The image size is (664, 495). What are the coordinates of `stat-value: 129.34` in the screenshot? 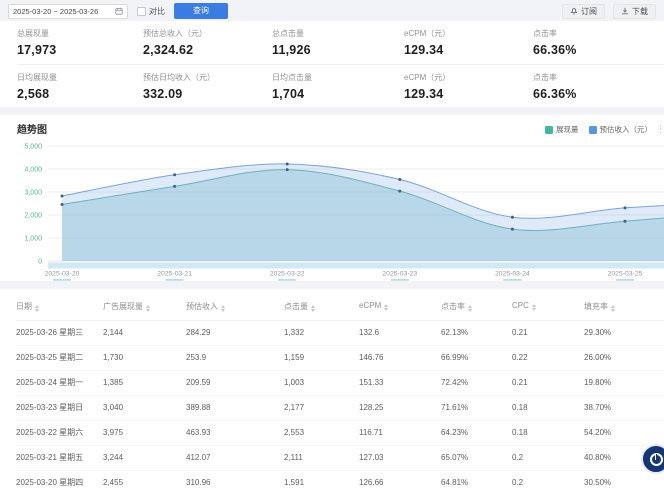 It's located at (424, 94).